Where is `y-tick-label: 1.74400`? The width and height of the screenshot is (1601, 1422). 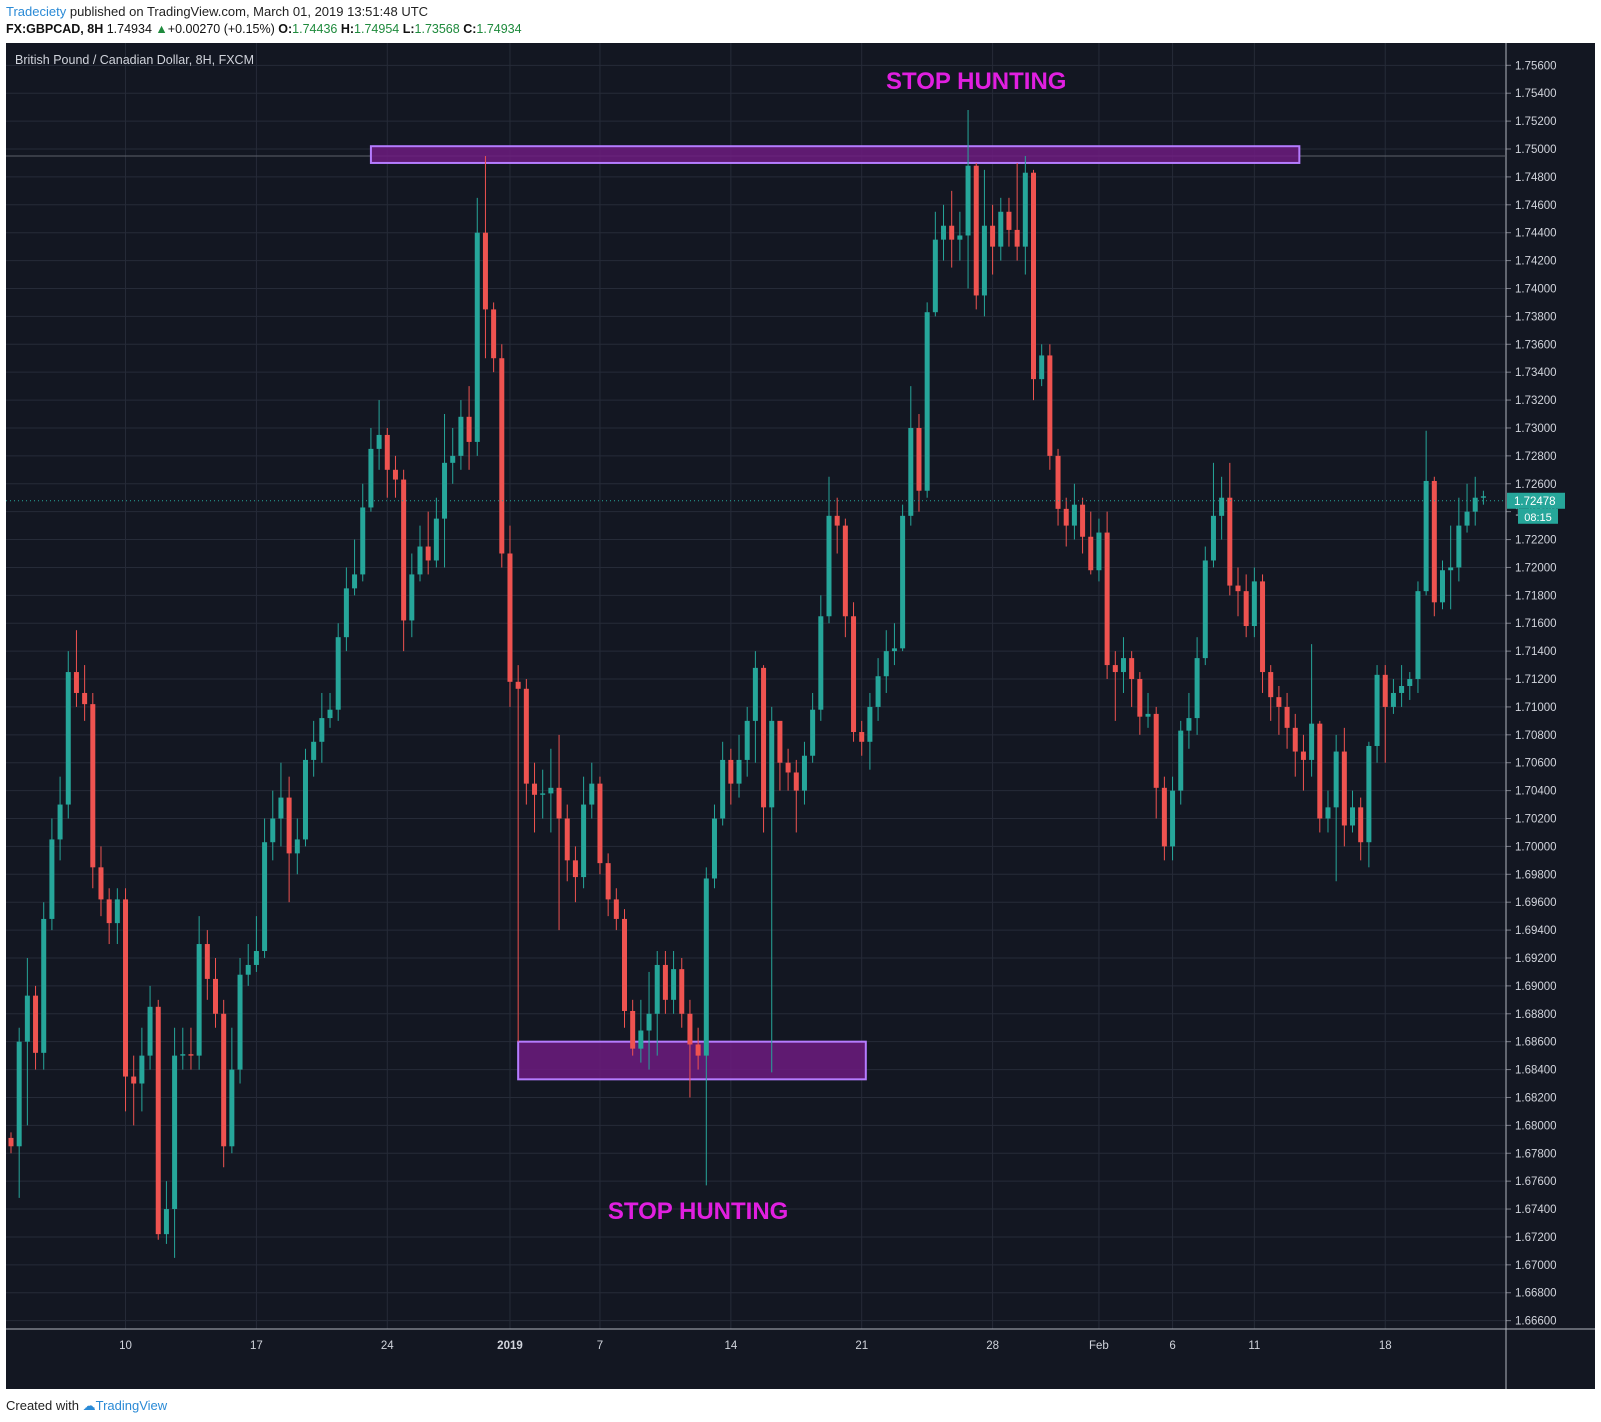
y-tick-label: 1.74400 is located at coordinates (1536, 234).